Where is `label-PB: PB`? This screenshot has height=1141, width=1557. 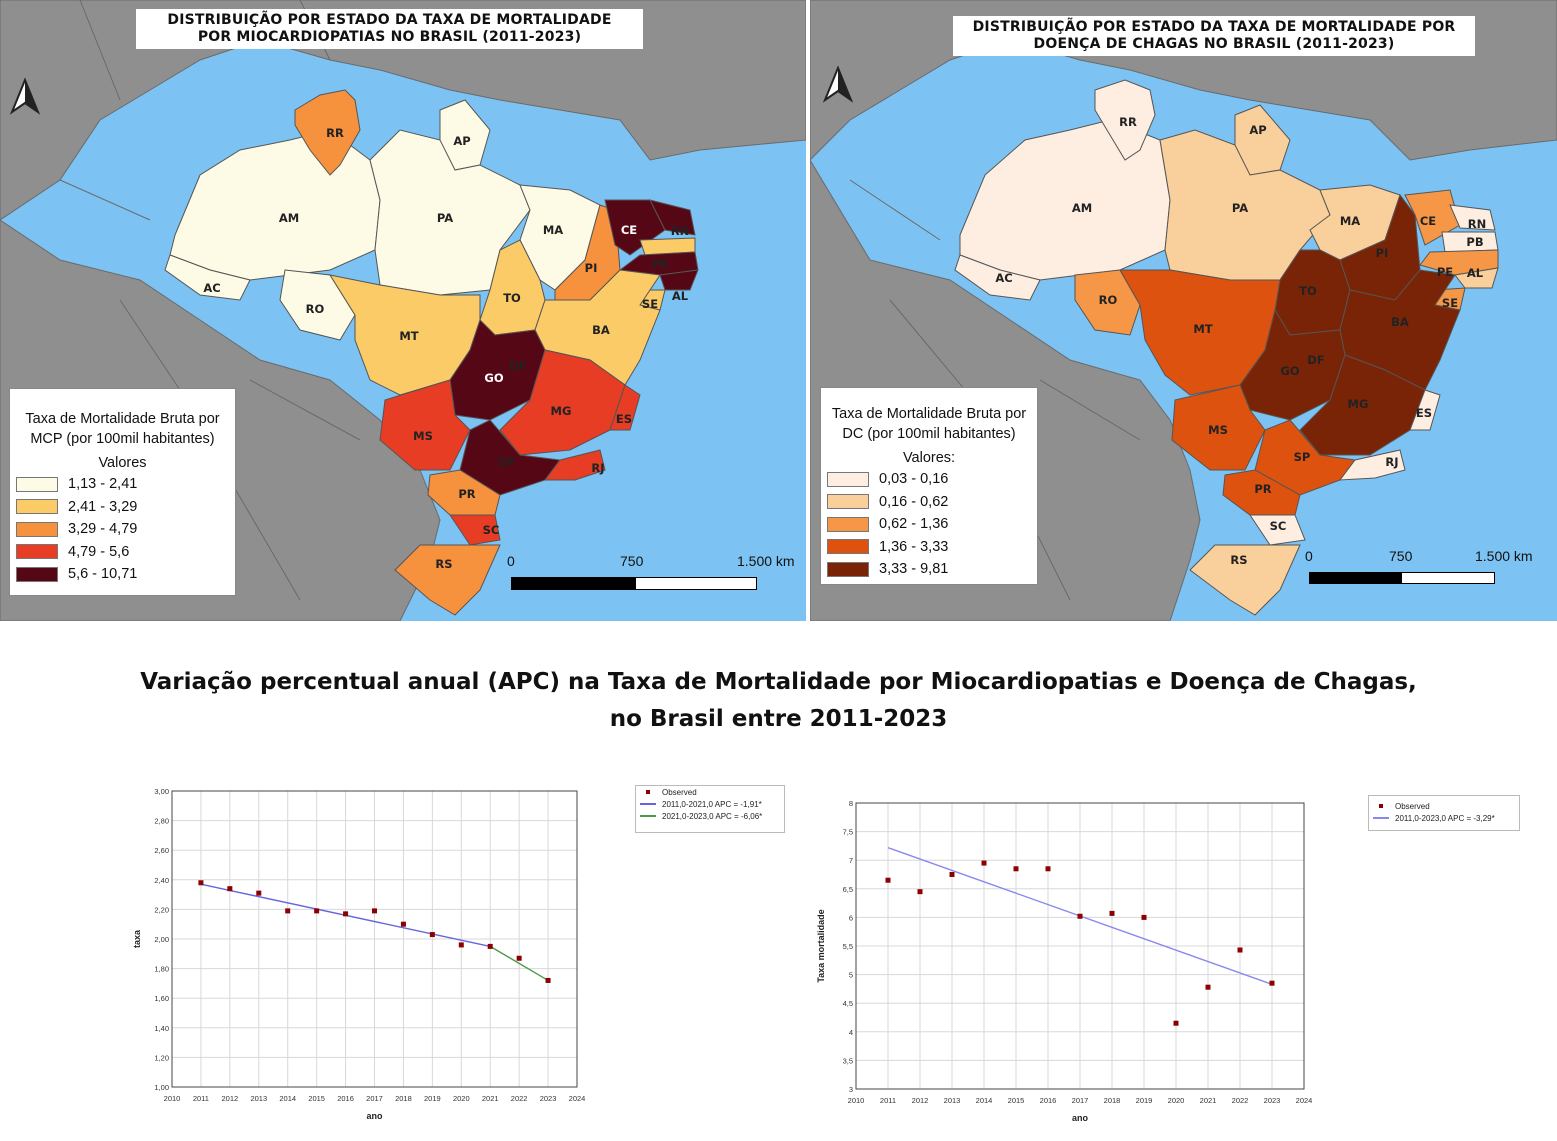 label-PB: PB is located at coordinates (1474, 242).